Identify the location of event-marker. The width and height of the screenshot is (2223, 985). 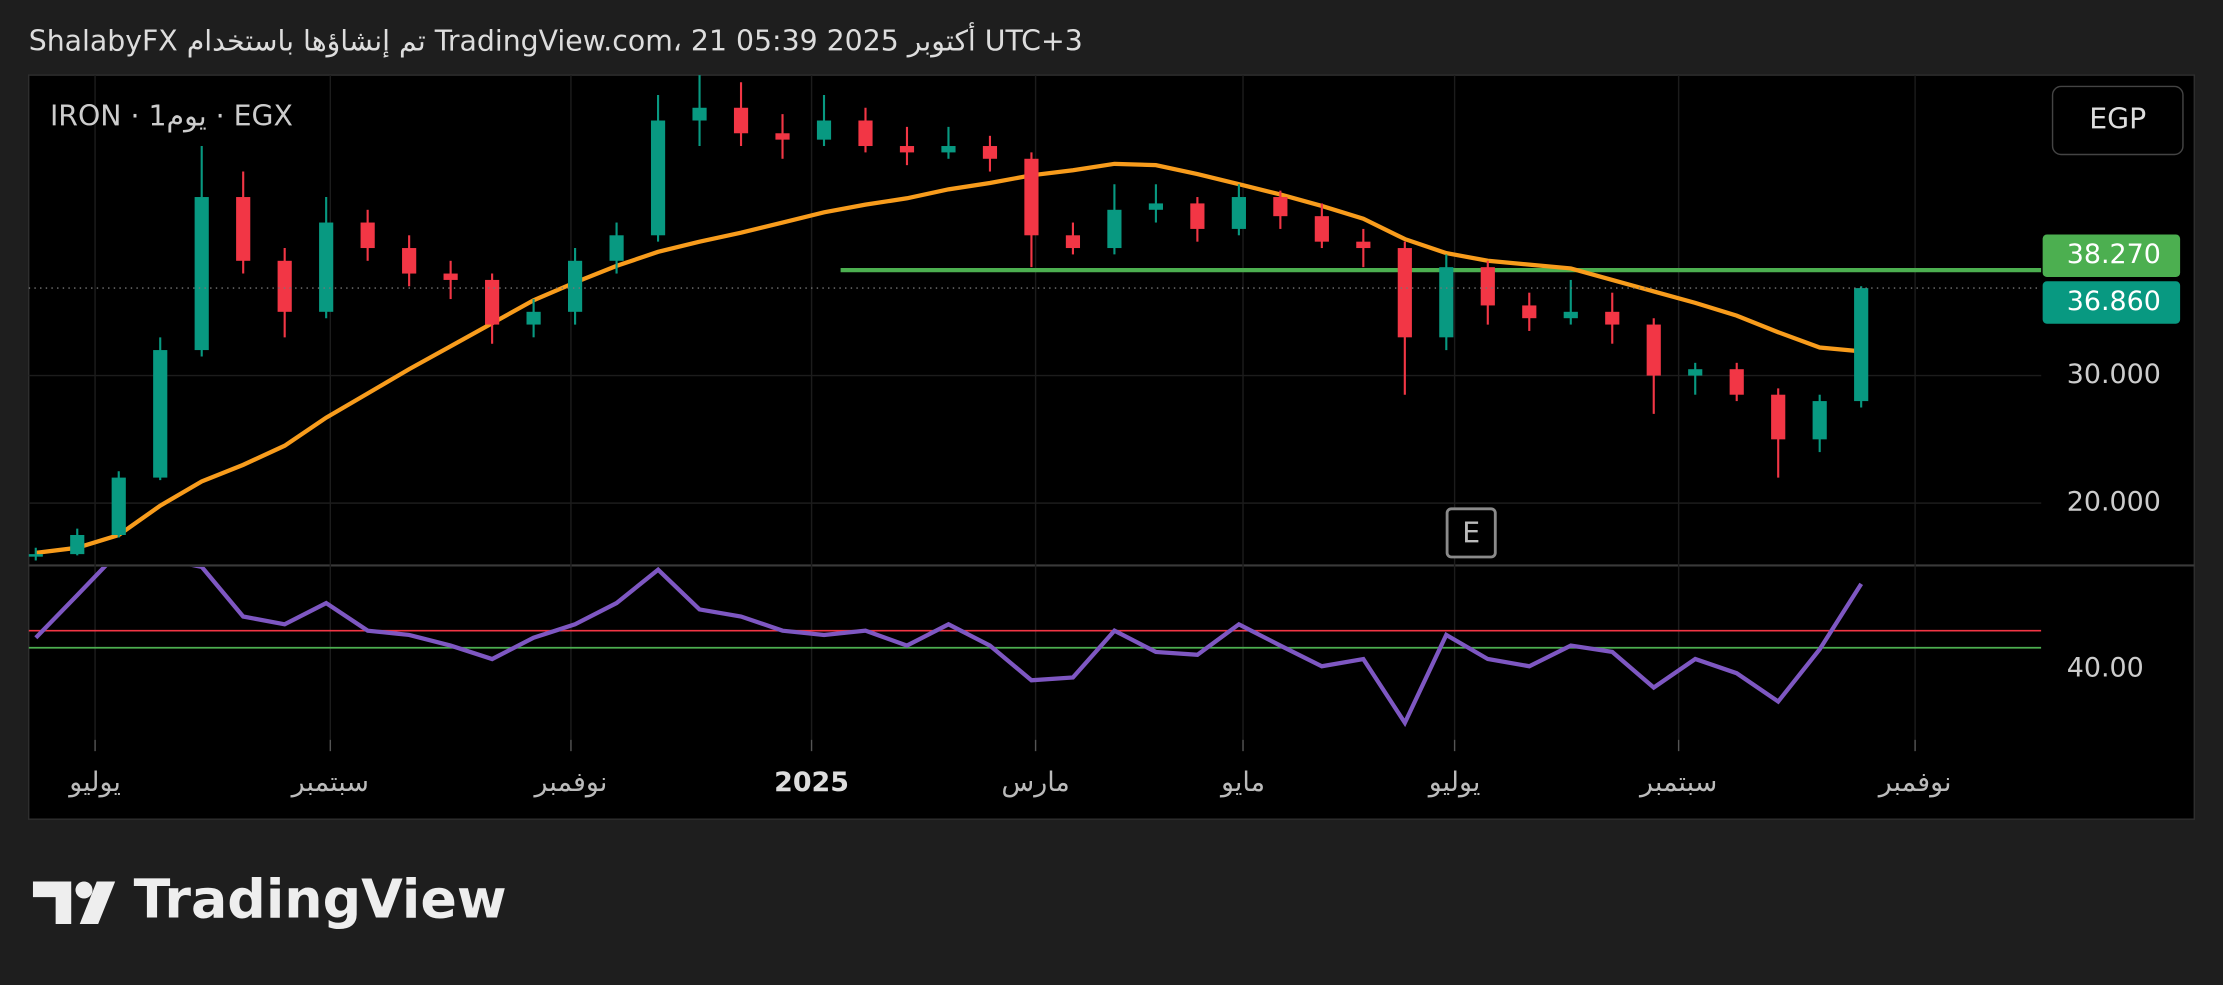
(1471, 533).